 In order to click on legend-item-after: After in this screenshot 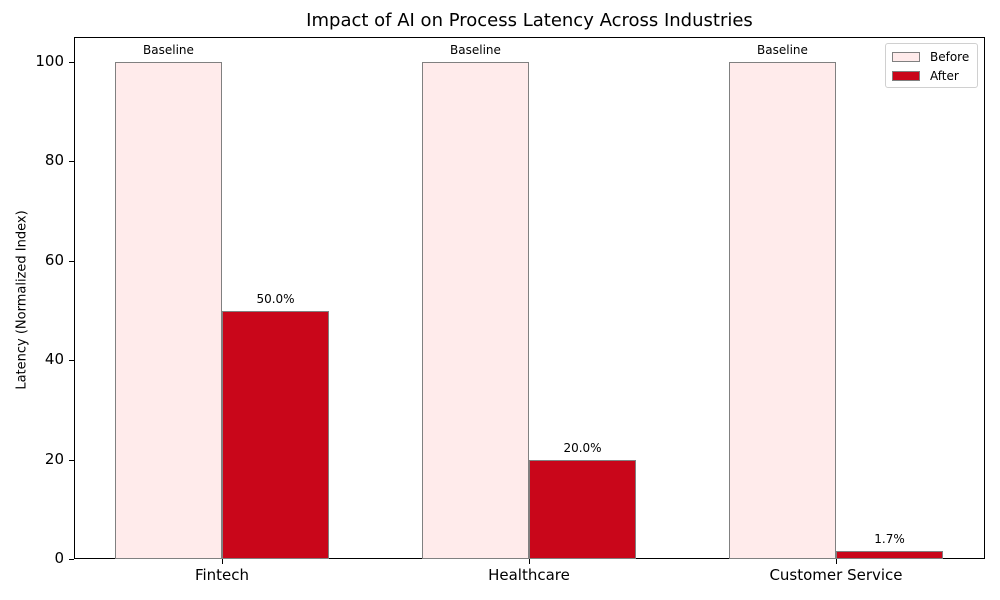, I will do `click(925, 76)`.